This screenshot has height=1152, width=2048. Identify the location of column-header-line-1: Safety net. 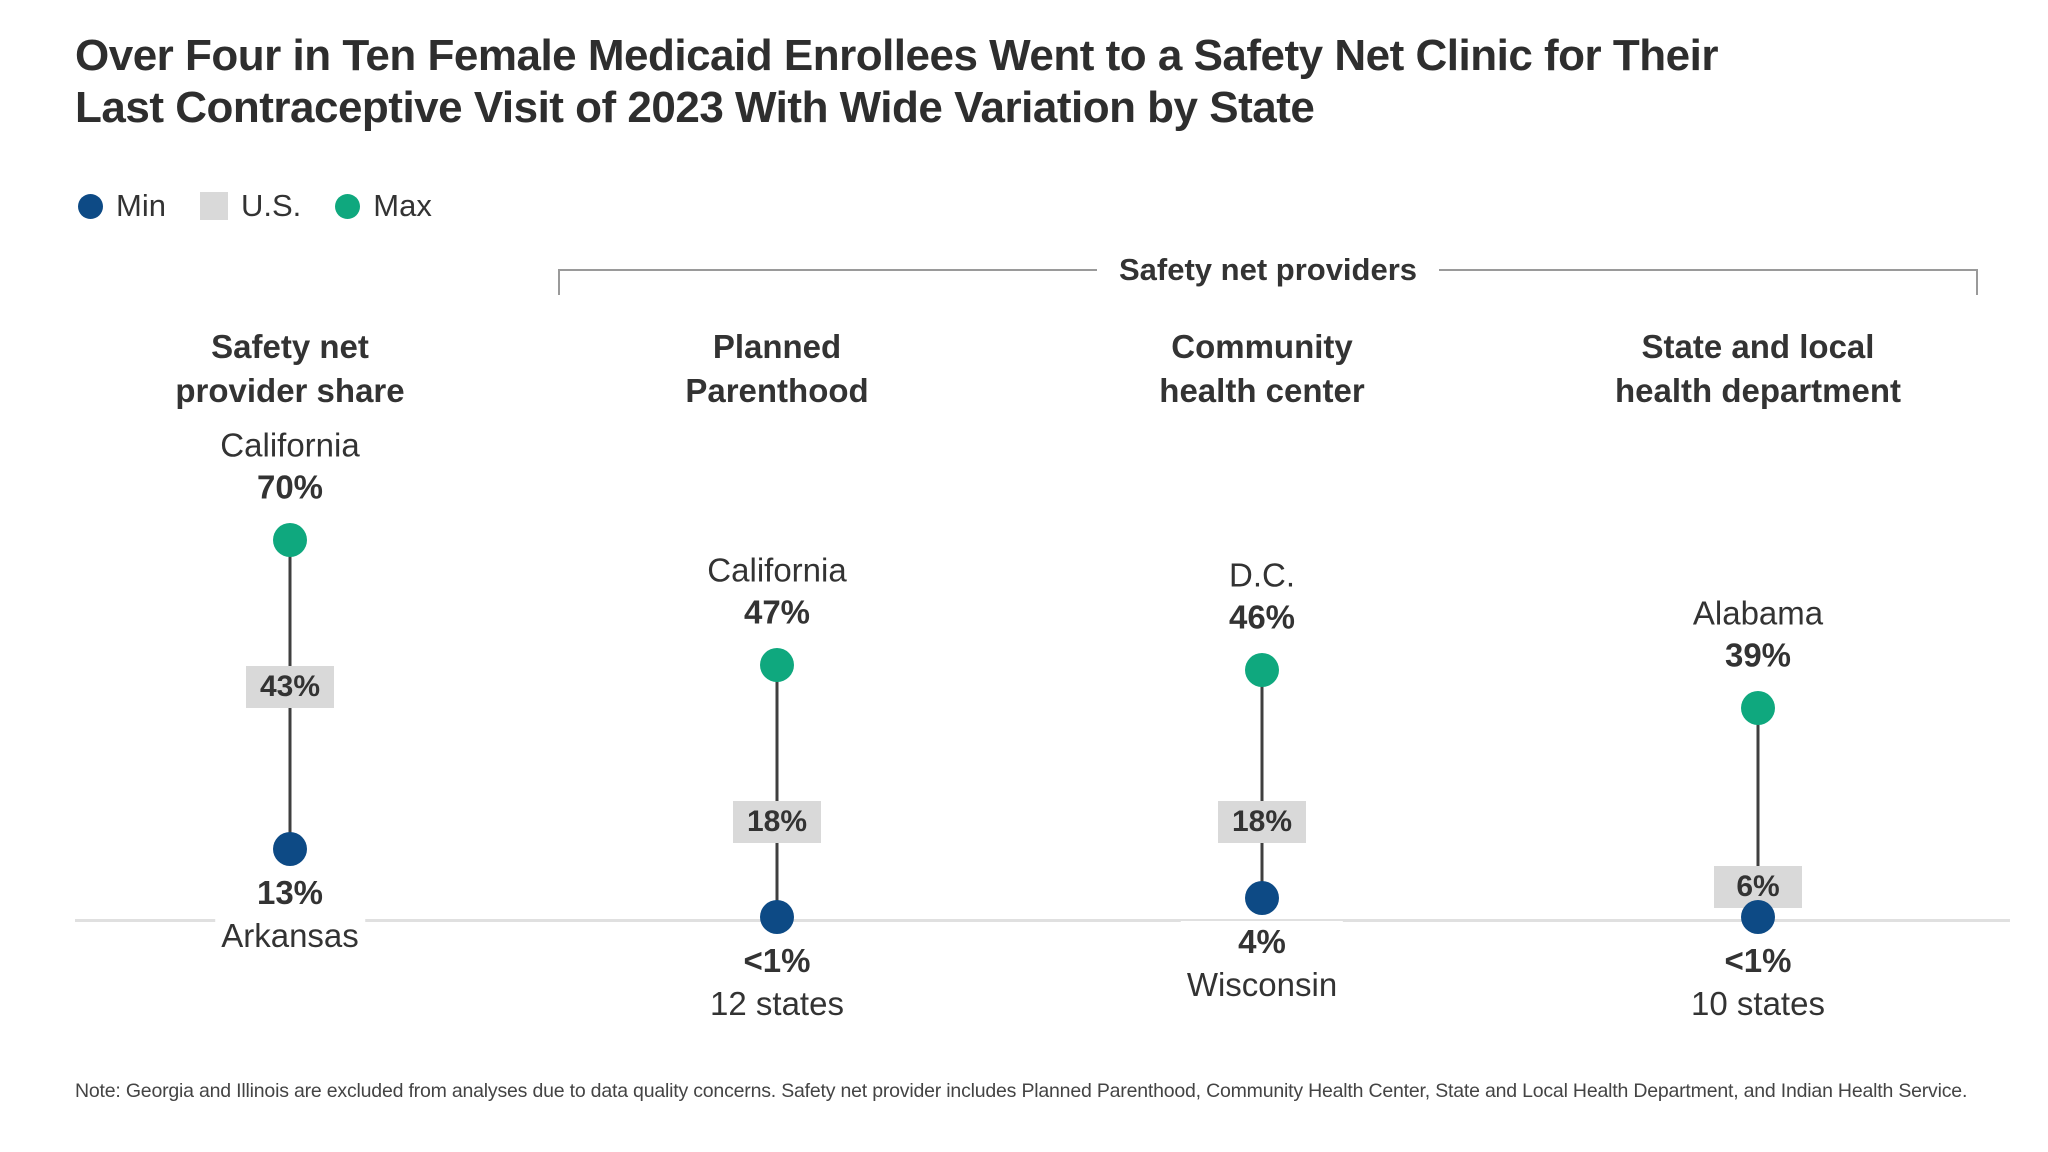
(290, 346).